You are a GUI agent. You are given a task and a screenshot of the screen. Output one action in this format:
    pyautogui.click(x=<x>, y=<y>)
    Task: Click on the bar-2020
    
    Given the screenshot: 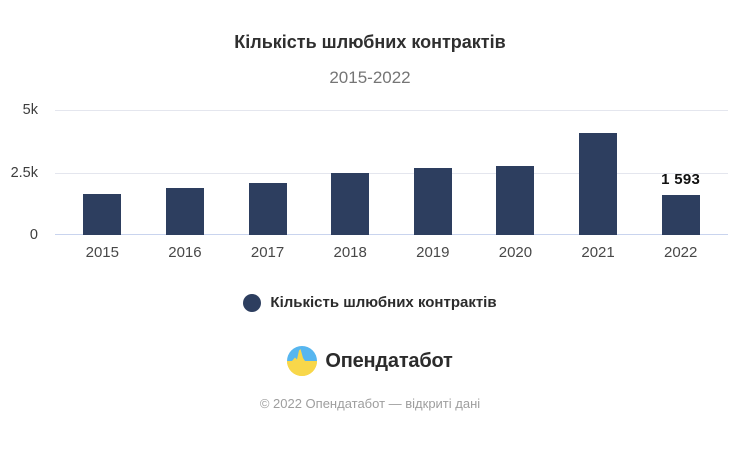 What is the action you would take?
    pyautogui.click(x=515, y=200)
    